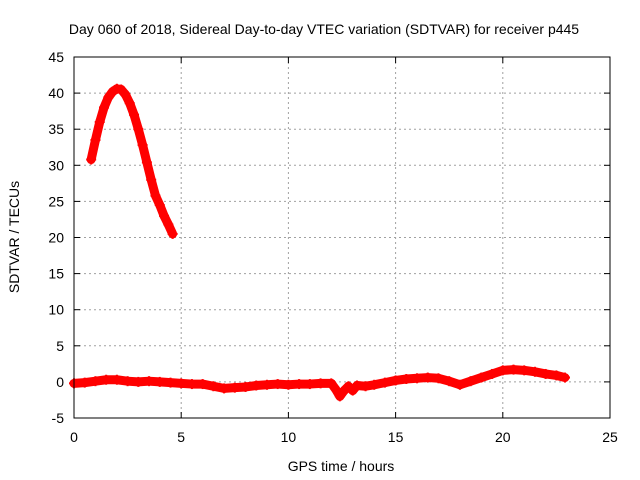 The height and width of the screenshot is (480, 640). What do you see at coordinates (56, 129) in the screenshot?
I see `y-tick-label: 35` at bounding box center [56, 129].